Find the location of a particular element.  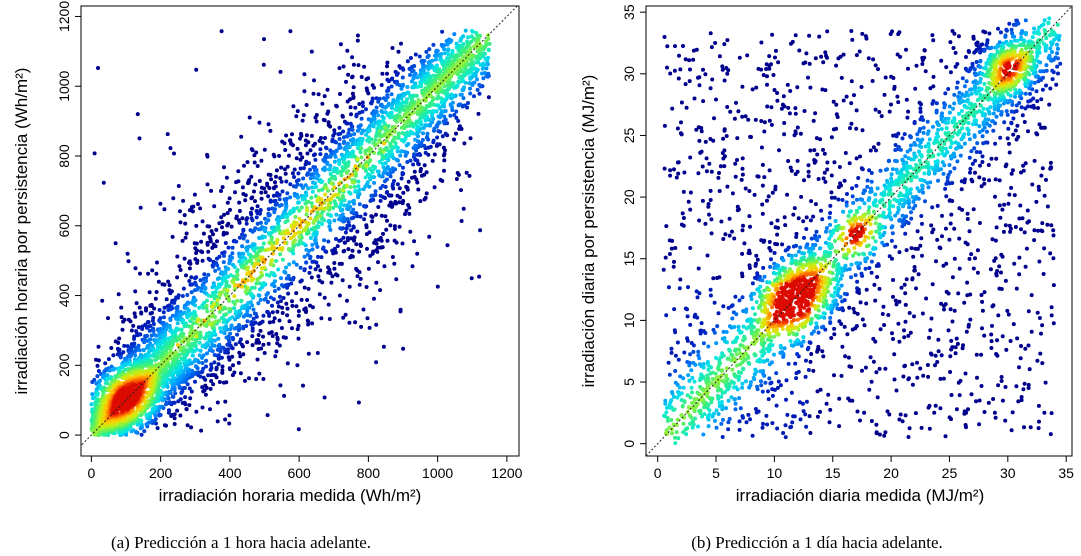

point-a-2041 is located at coordinates (465, 82).